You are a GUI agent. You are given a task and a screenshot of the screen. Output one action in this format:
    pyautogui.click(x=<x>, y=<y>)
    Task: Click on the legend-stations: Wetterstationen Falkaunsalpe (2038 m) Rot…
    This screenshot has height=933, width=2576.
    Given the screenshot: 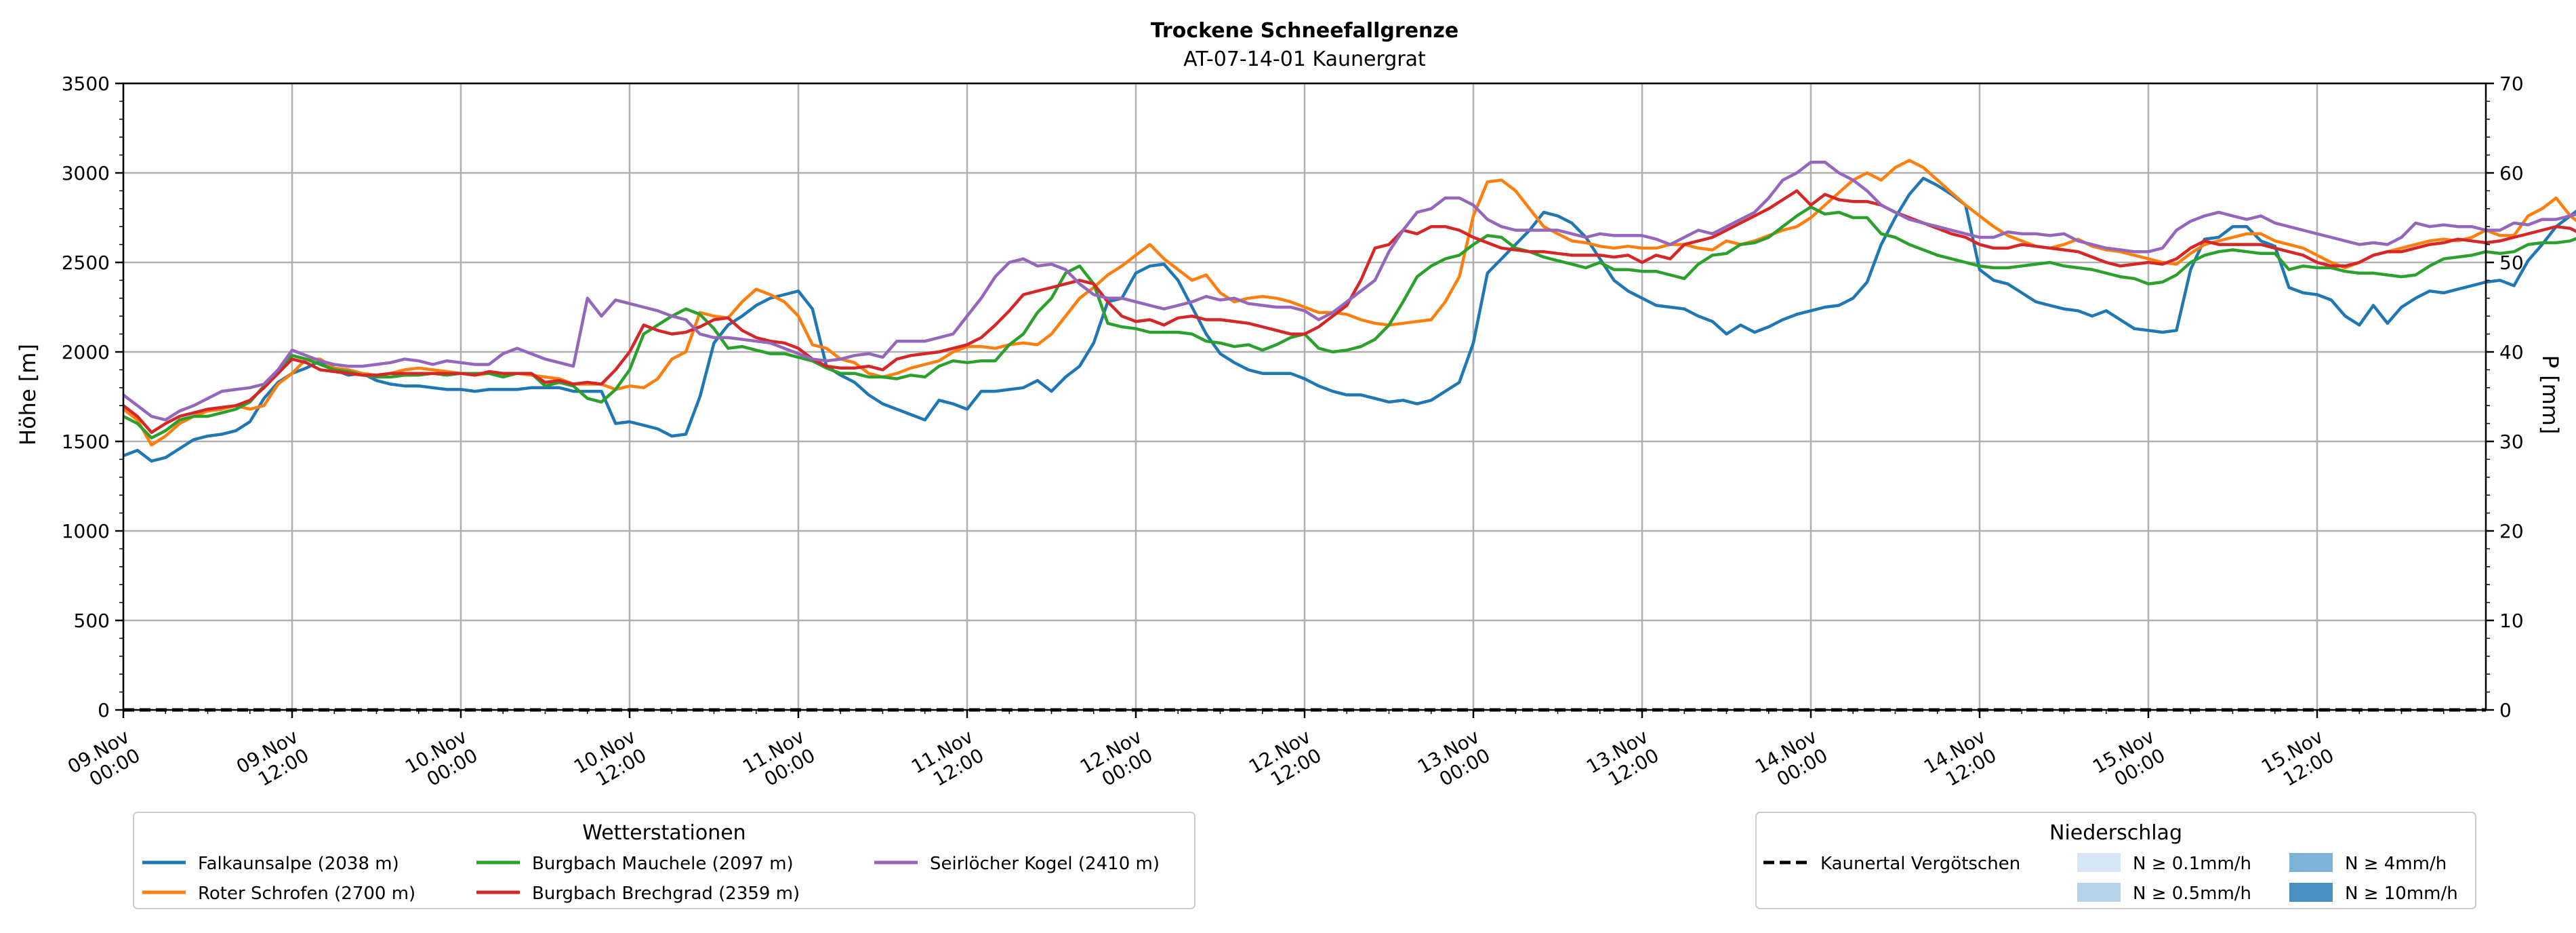 What is the action you would take?
    pyautogui.click(x=664, y=861)
    